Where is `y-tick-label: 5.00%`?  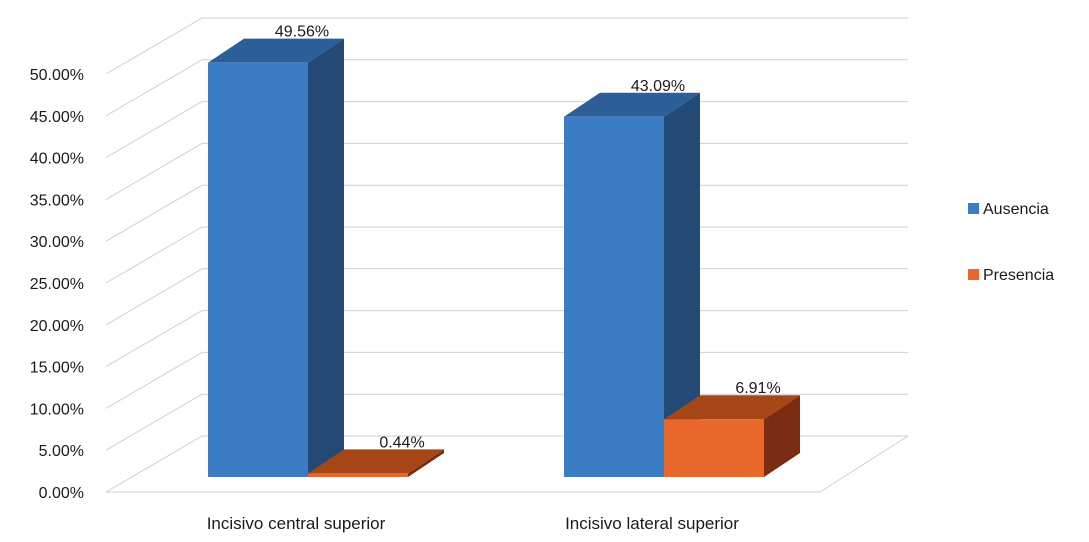
y-tick-label: 5.00% is located at coordinates (61, 451).